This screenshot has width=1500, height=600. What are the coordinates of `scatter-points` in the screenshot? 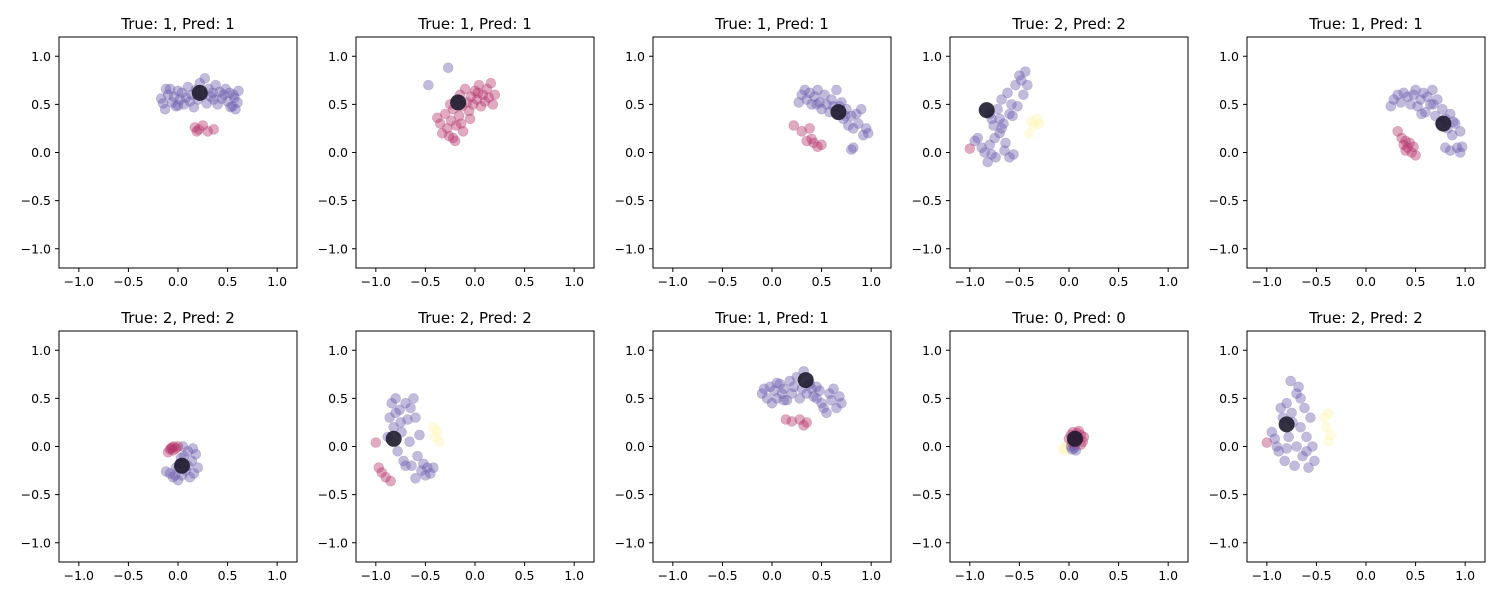 It's located at (199, 105).